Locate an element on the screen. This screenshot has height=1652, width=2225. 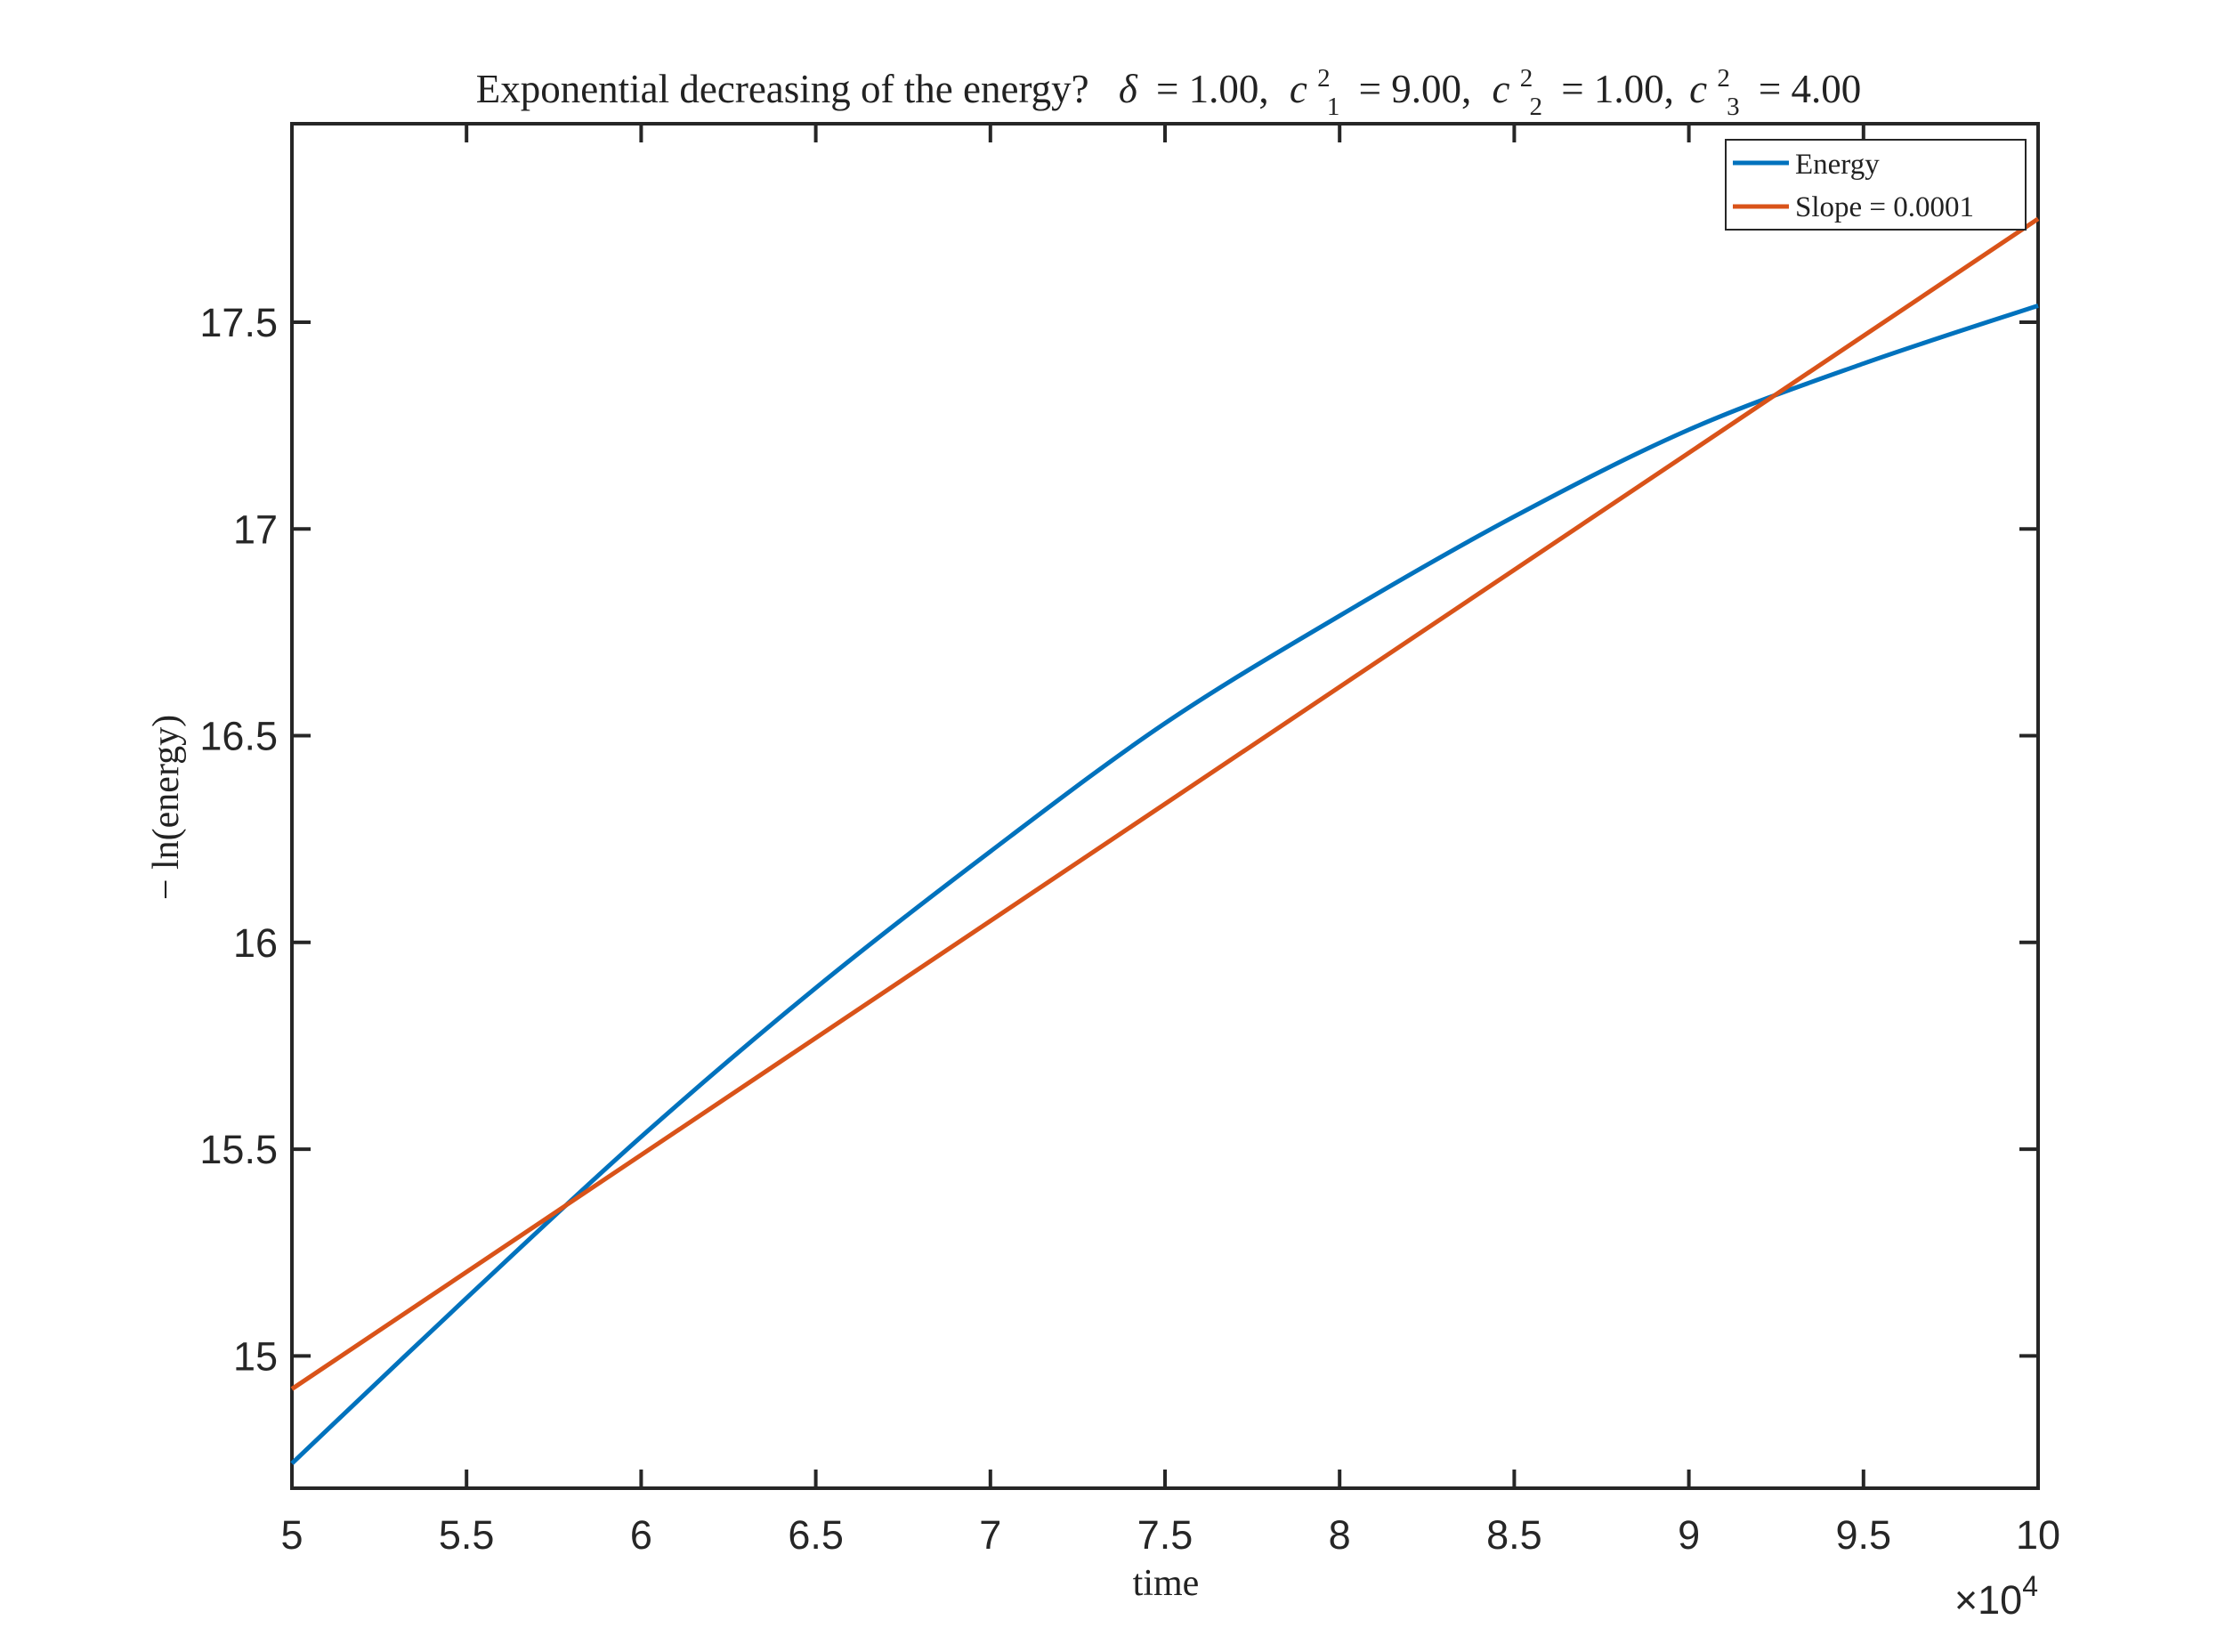
title-c3-sup: 2 is located at coordinates (1723, 78).